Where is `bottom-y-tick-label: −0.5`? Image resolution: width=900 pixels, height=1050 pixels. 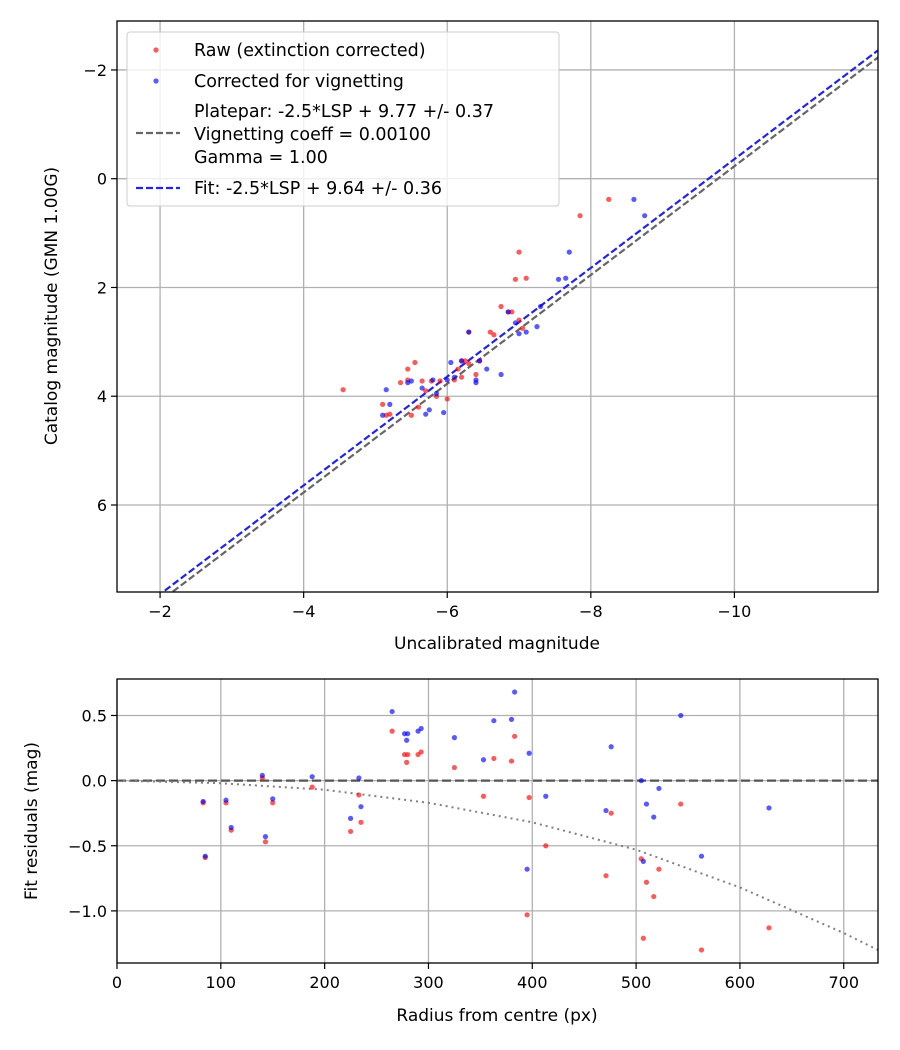
bottom-y-tick-label: −0.5 is located at coordinates (87, 846).